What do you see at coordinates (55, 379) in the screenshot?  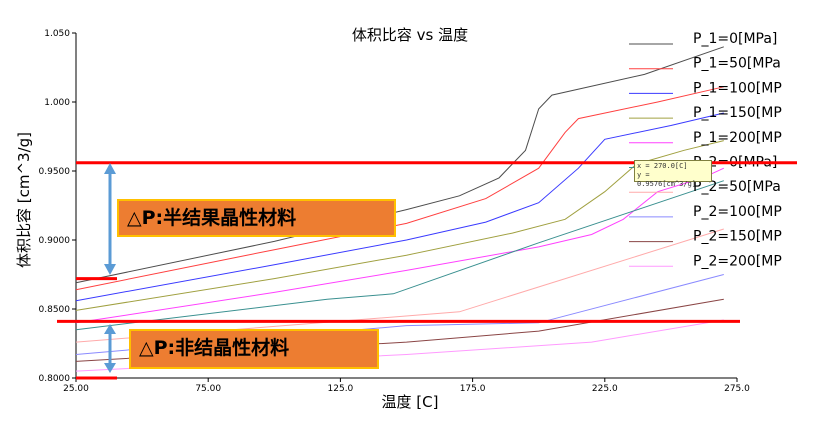 I see `y-tick-label: 0.8000` at bounding box center [55, 379].